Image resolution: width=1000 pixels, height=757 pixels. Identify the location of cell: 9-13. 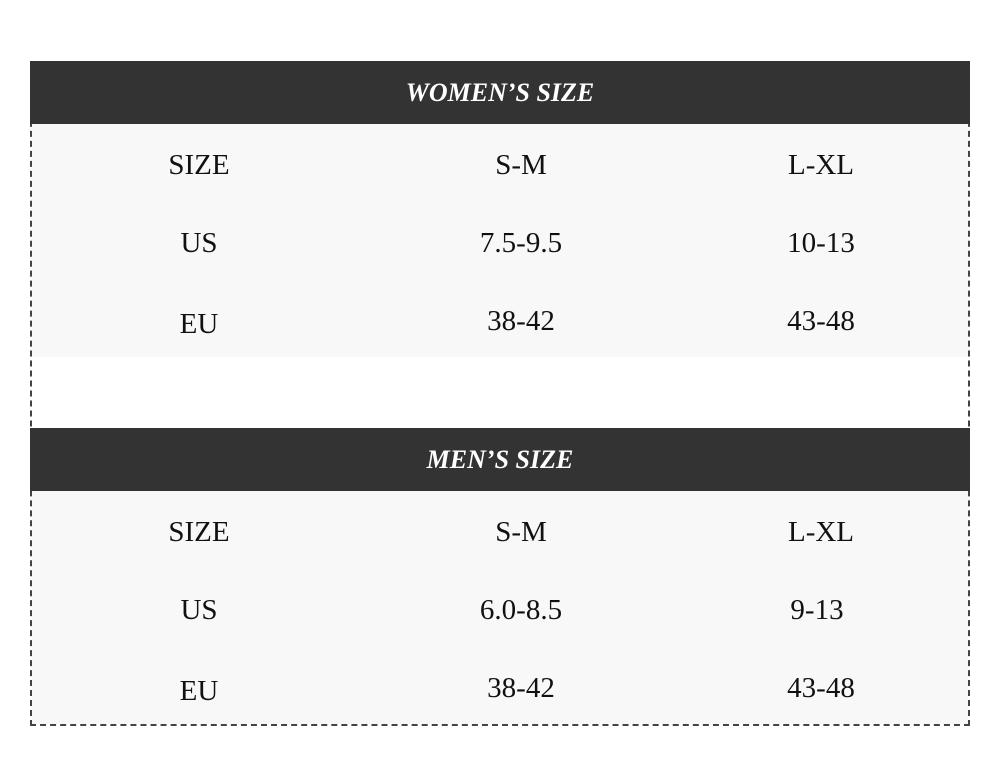
(817, 610).